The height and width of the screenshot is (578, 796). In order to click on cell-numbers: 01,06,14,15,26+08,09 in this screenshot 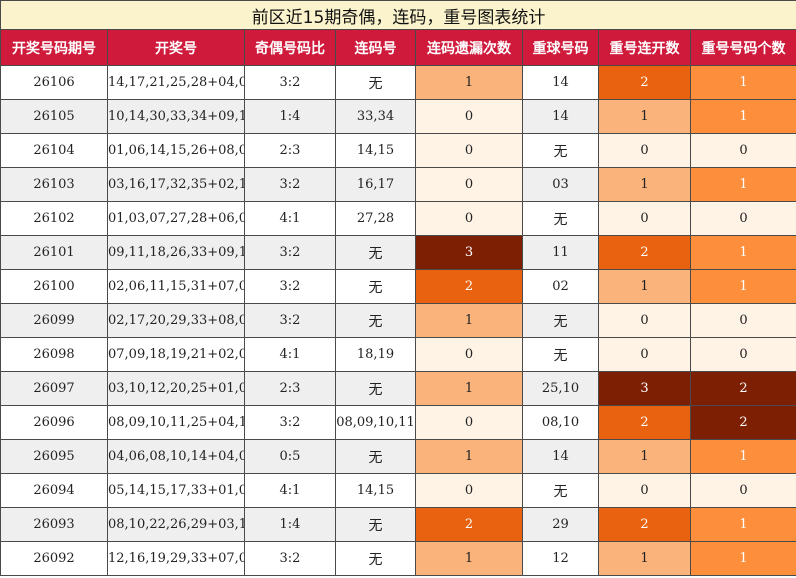, I will do `click(176, 150)`.